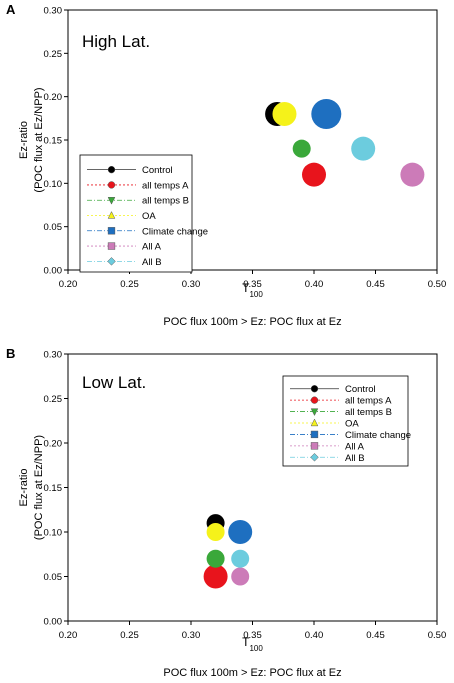 The width and height of the screenshot is (454, 683). I want to click on panel-label: B, so click(10, 353).